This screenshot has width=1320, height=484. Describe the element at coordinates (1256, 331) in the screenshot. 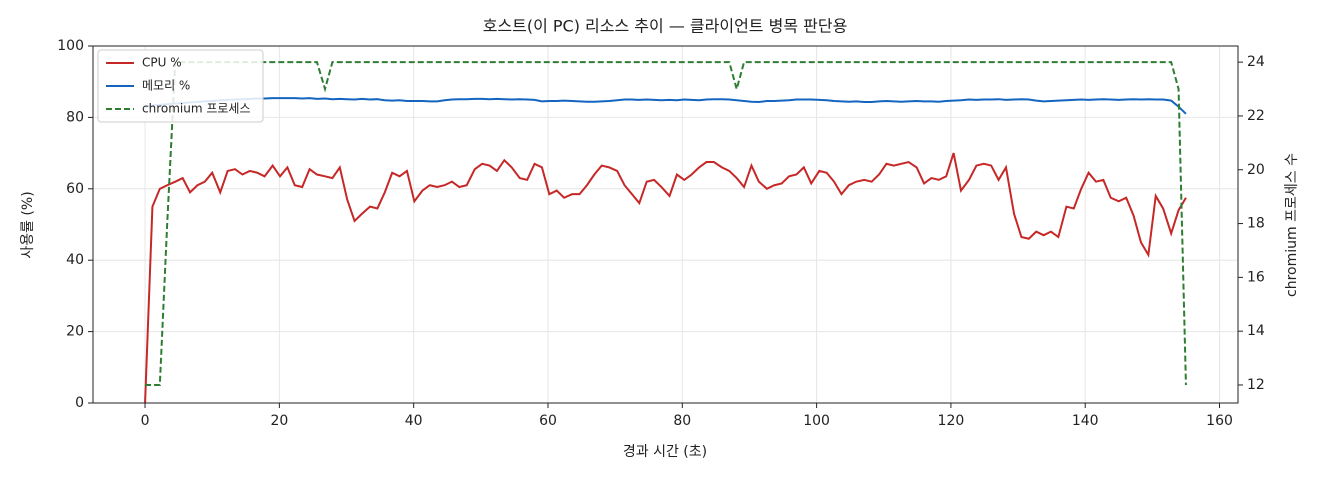

I see `y2-tick-label: 14` at that location.